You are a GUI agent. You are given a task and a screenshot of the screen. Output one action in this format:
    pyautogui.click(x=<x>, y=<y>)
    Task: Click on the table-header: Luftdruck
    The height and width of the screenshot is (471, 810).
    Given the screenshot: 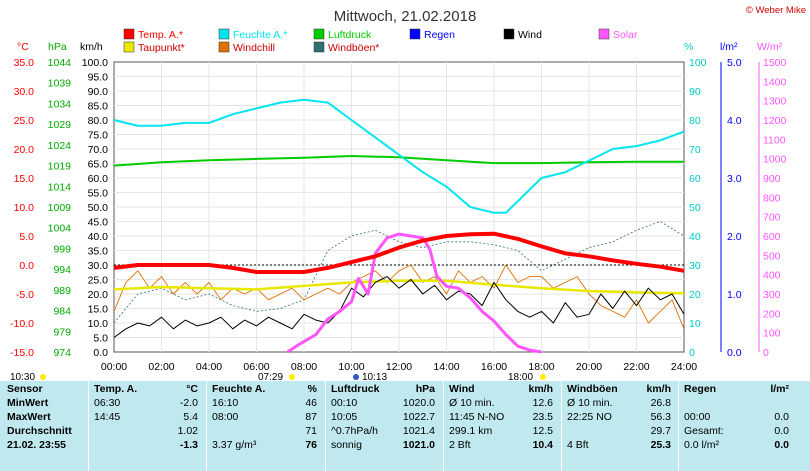 What is the action you would take?
    pyautogui.click(x=355, y=389)
    